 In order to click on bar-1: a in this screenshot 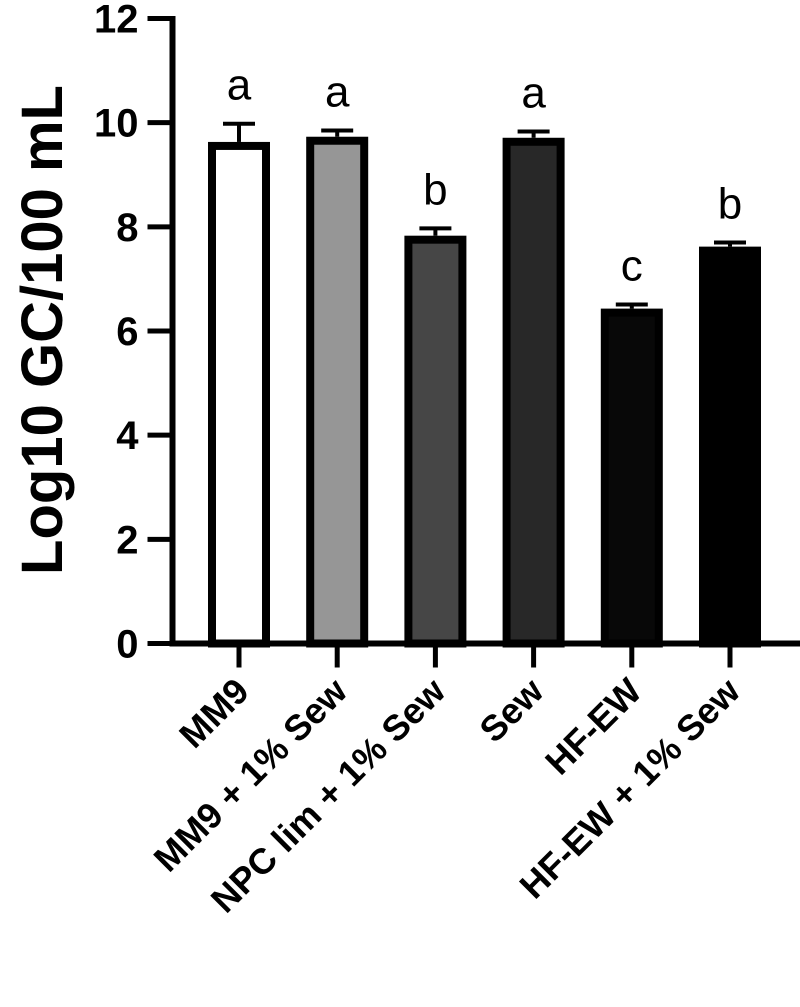, I will do `click(239, 354)`.